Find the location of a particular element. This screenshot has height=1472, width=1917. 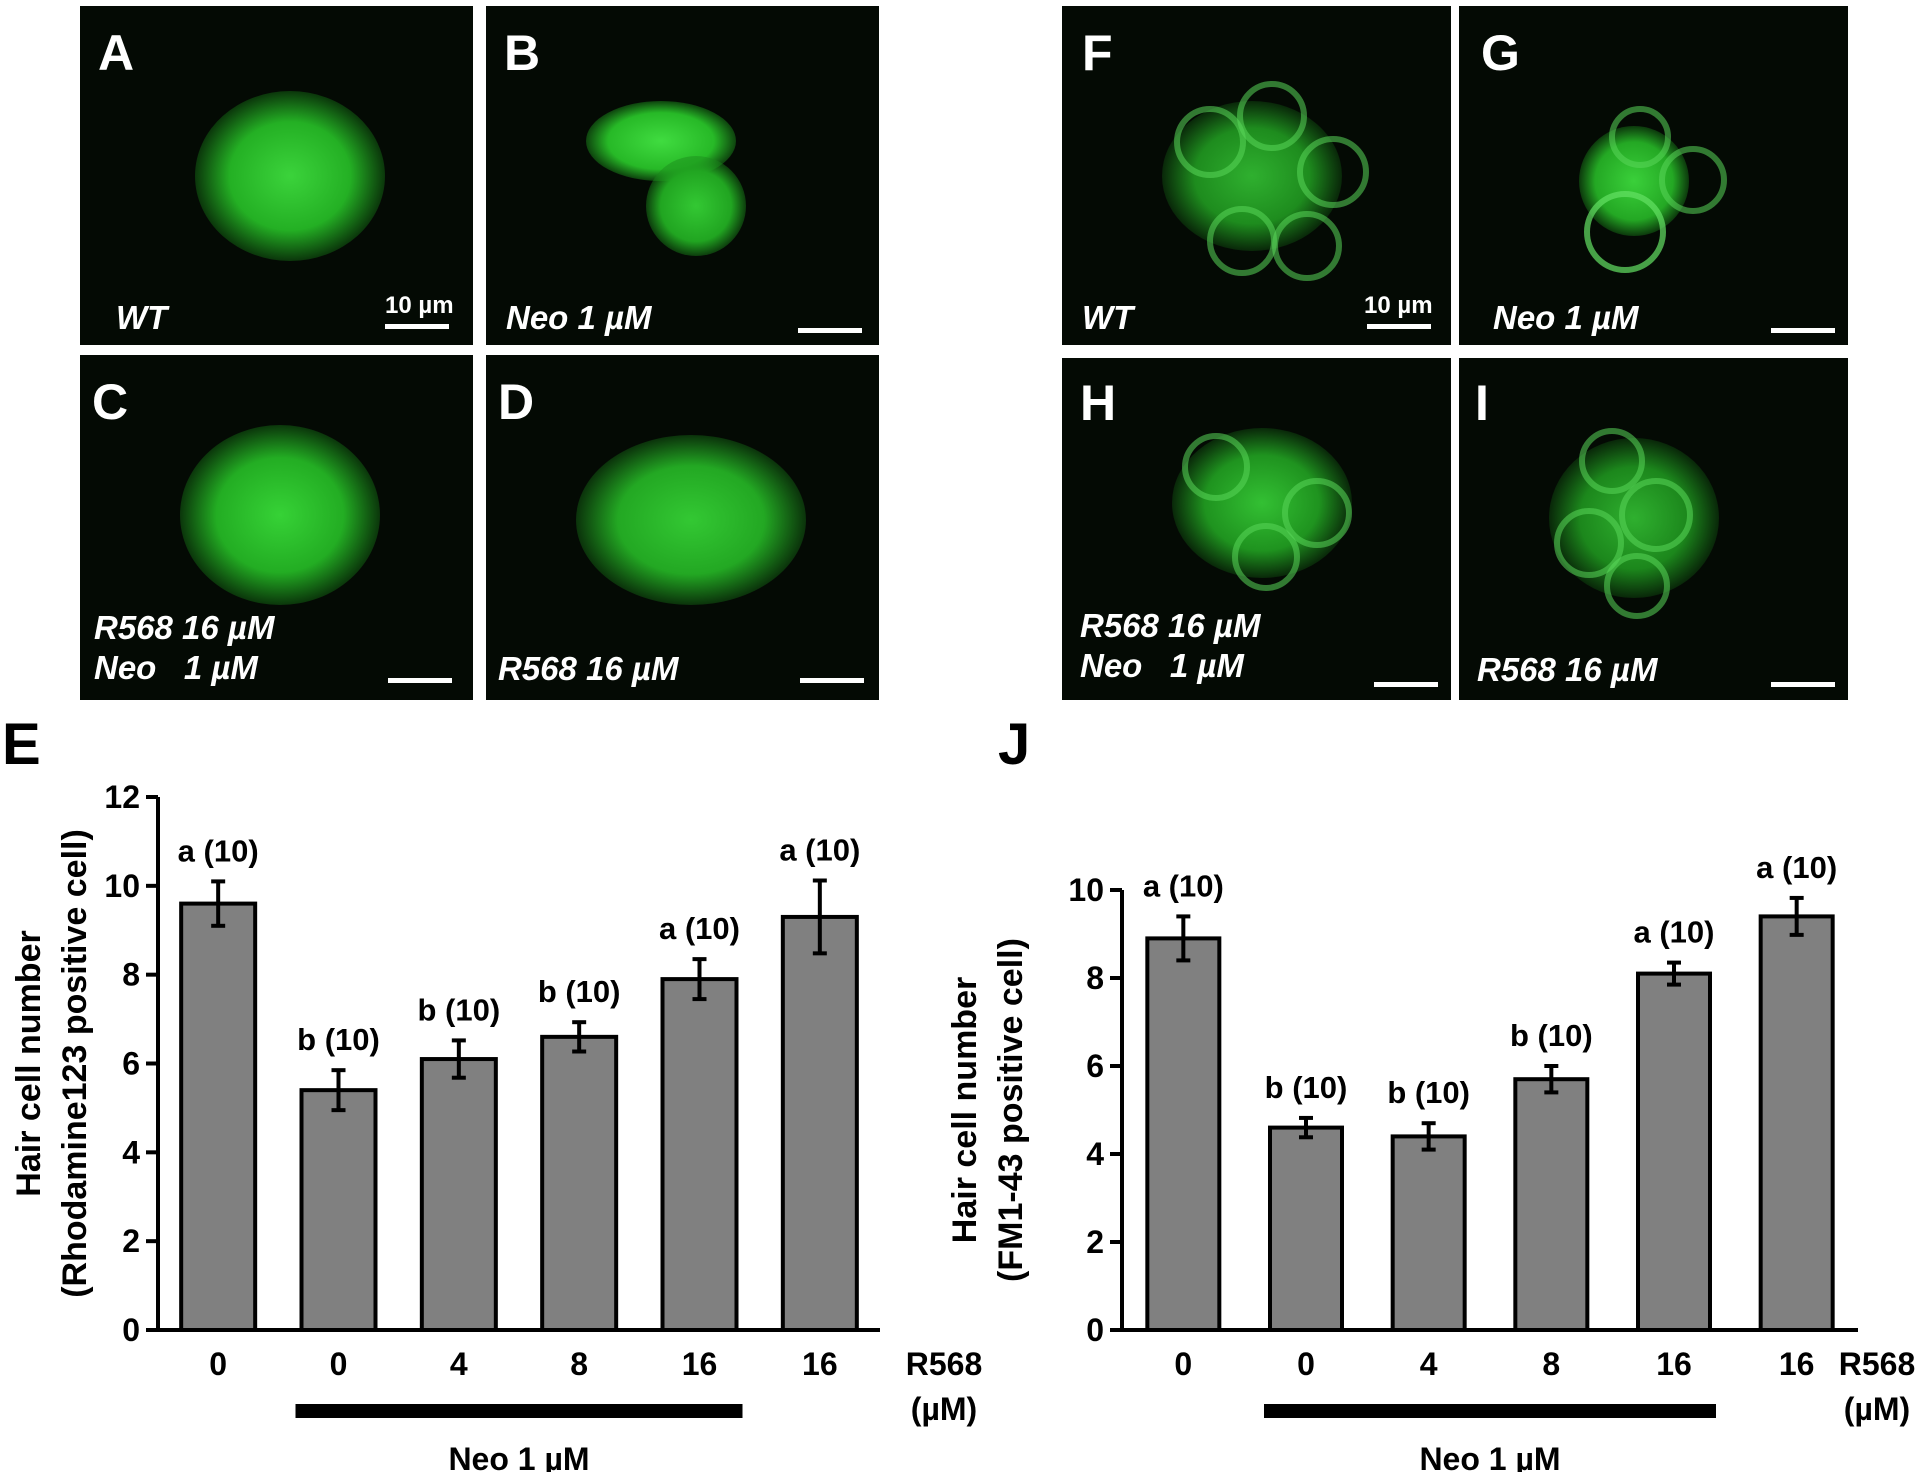

y-tick-label: 12 is located at coordinates (122, 797).